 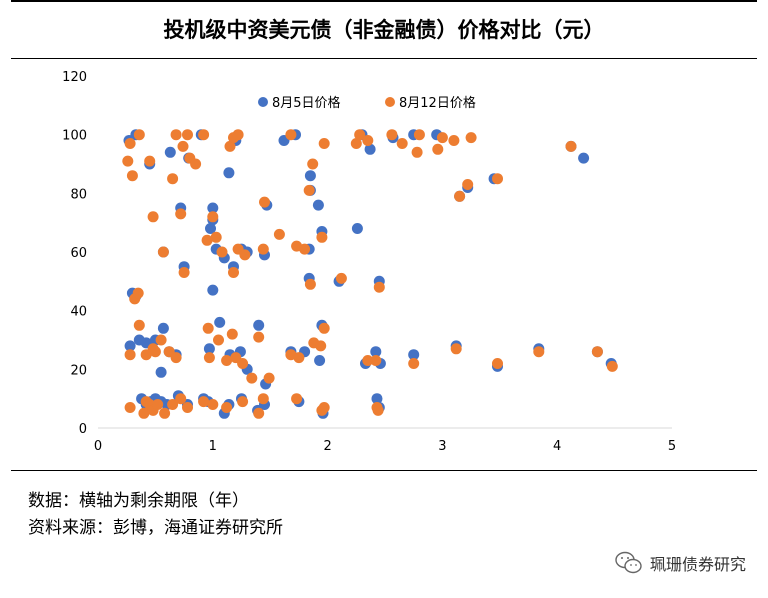 What do you see at coordinates (155, 528) in the screenshot?
I see `notes-line-source: 资料来源：彭博，海通证券研究所` at bounding box center [155, 528].